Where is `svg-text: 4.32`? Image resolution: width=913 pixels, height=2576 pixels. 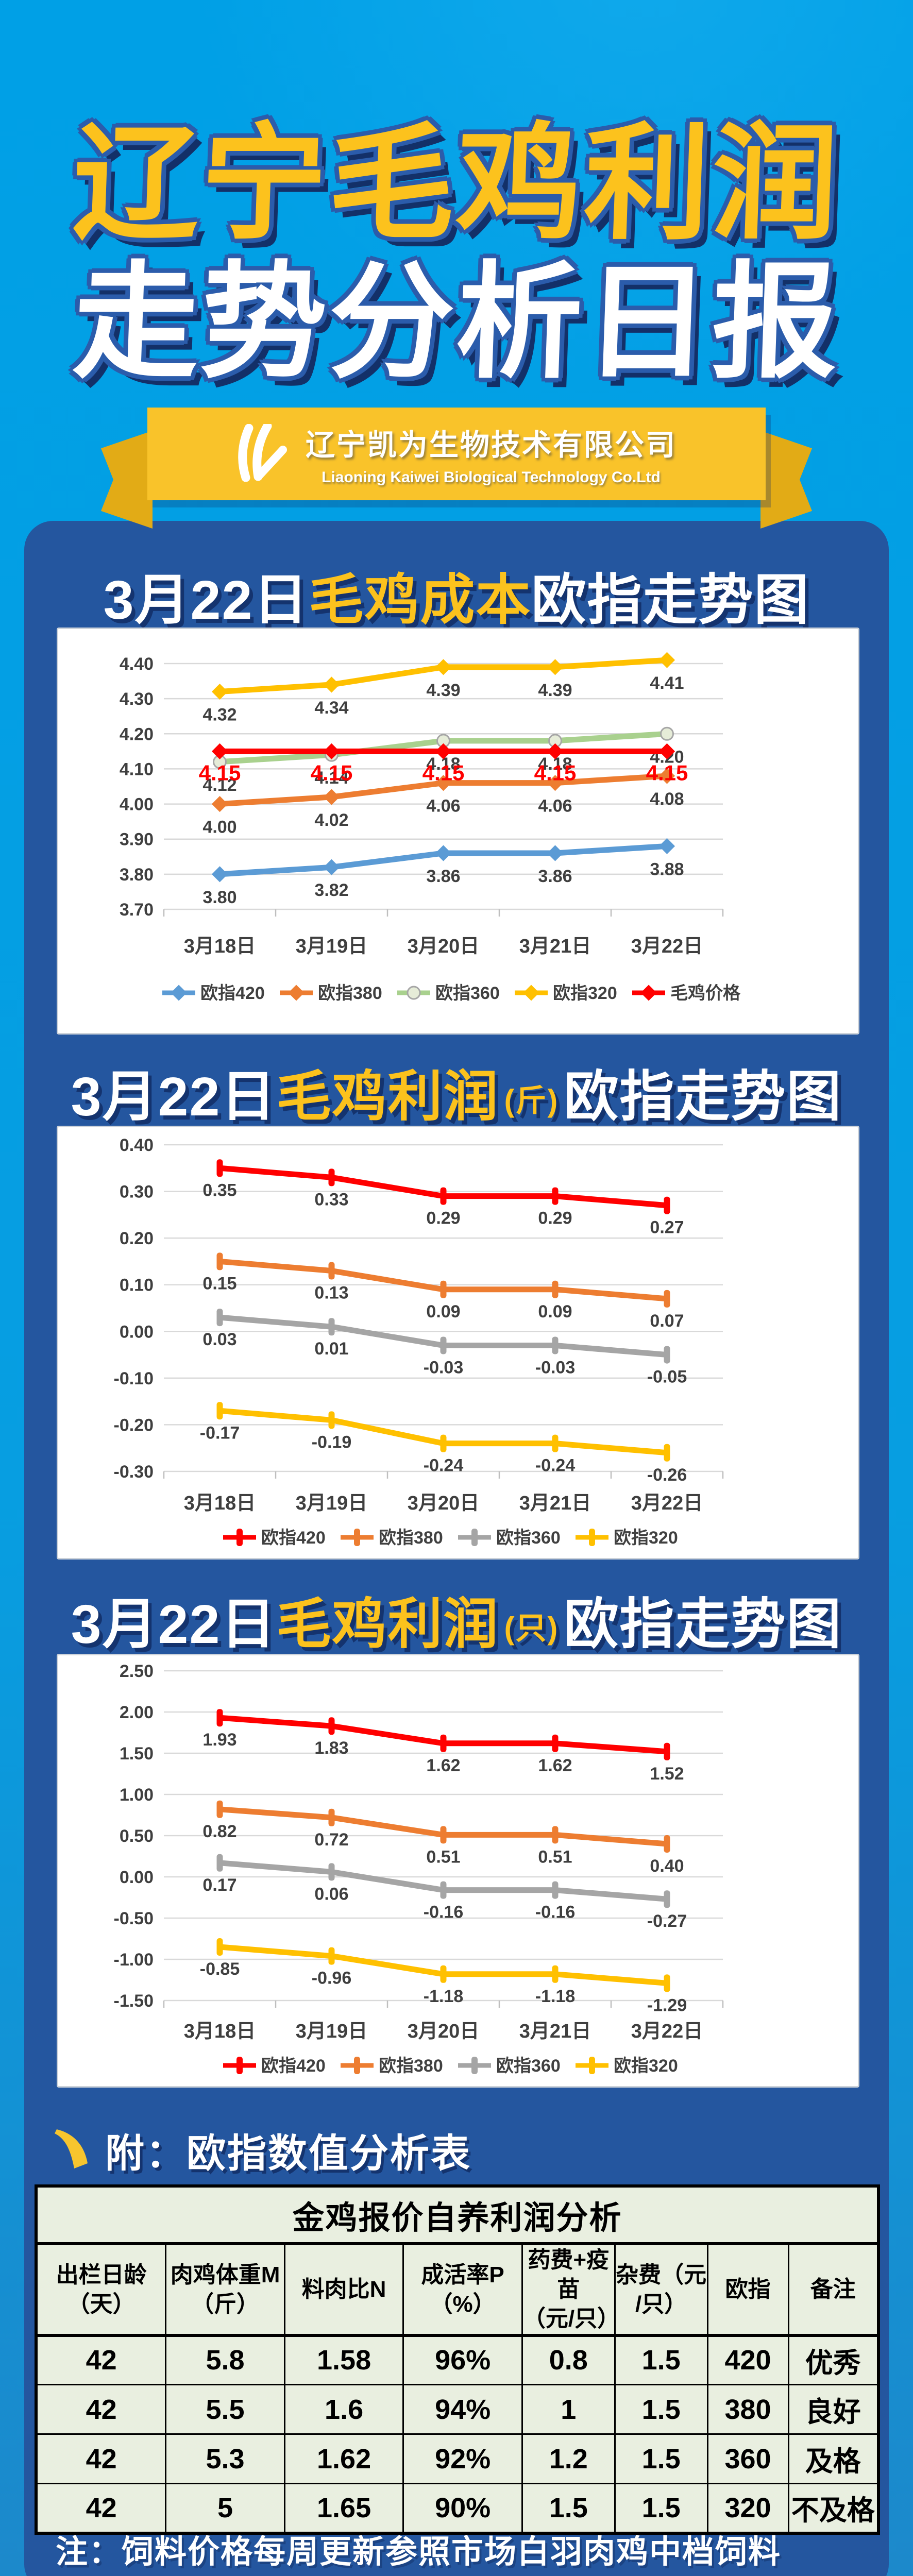
svg-text: 4.32 is located at coordinates (219, 715).